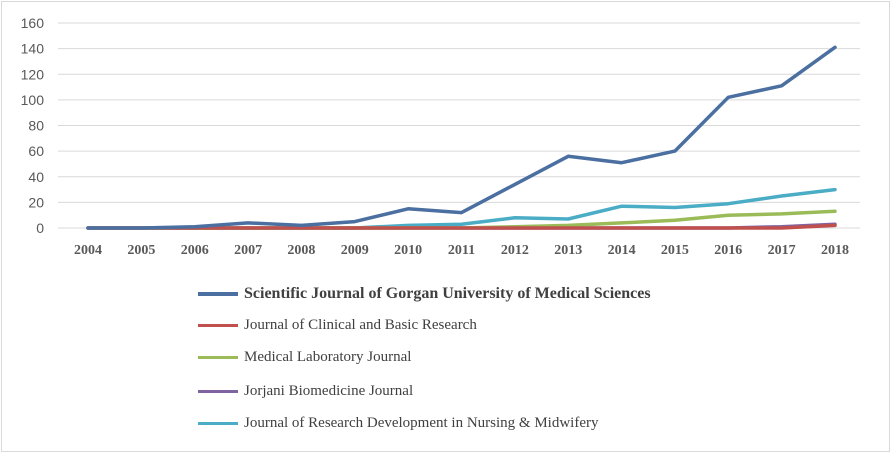  I want to click on x-tick-label: 2016, so click(728, 250).